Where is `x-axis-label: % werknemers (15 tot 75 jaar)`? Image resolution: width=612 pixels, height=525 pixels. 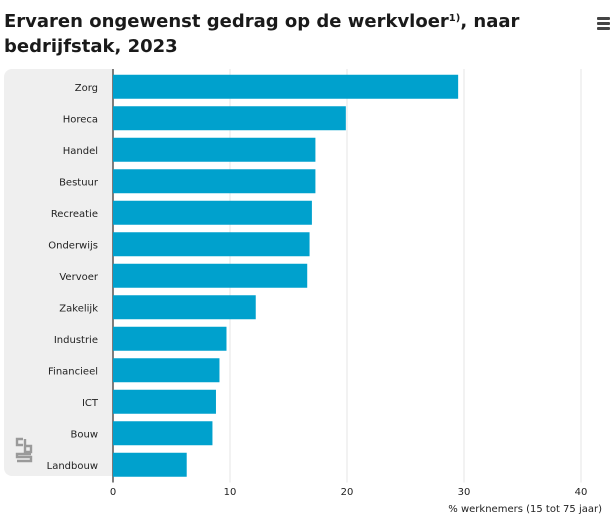
x-axis-label: % werknemers (15 tot 75 jaar) is located at coordinates (525, 509).